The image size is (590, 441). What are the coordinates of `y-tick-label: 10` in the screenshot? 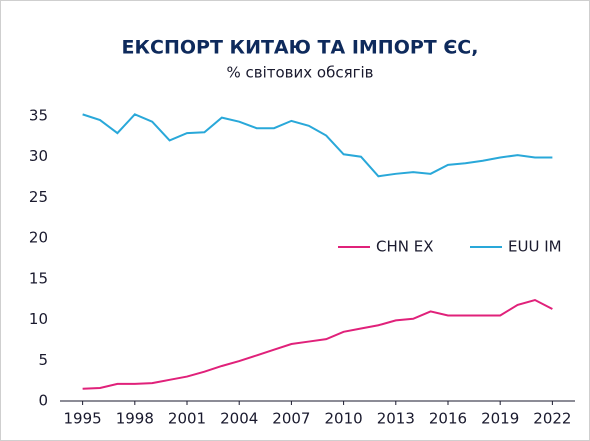 It's located at (38, 319).